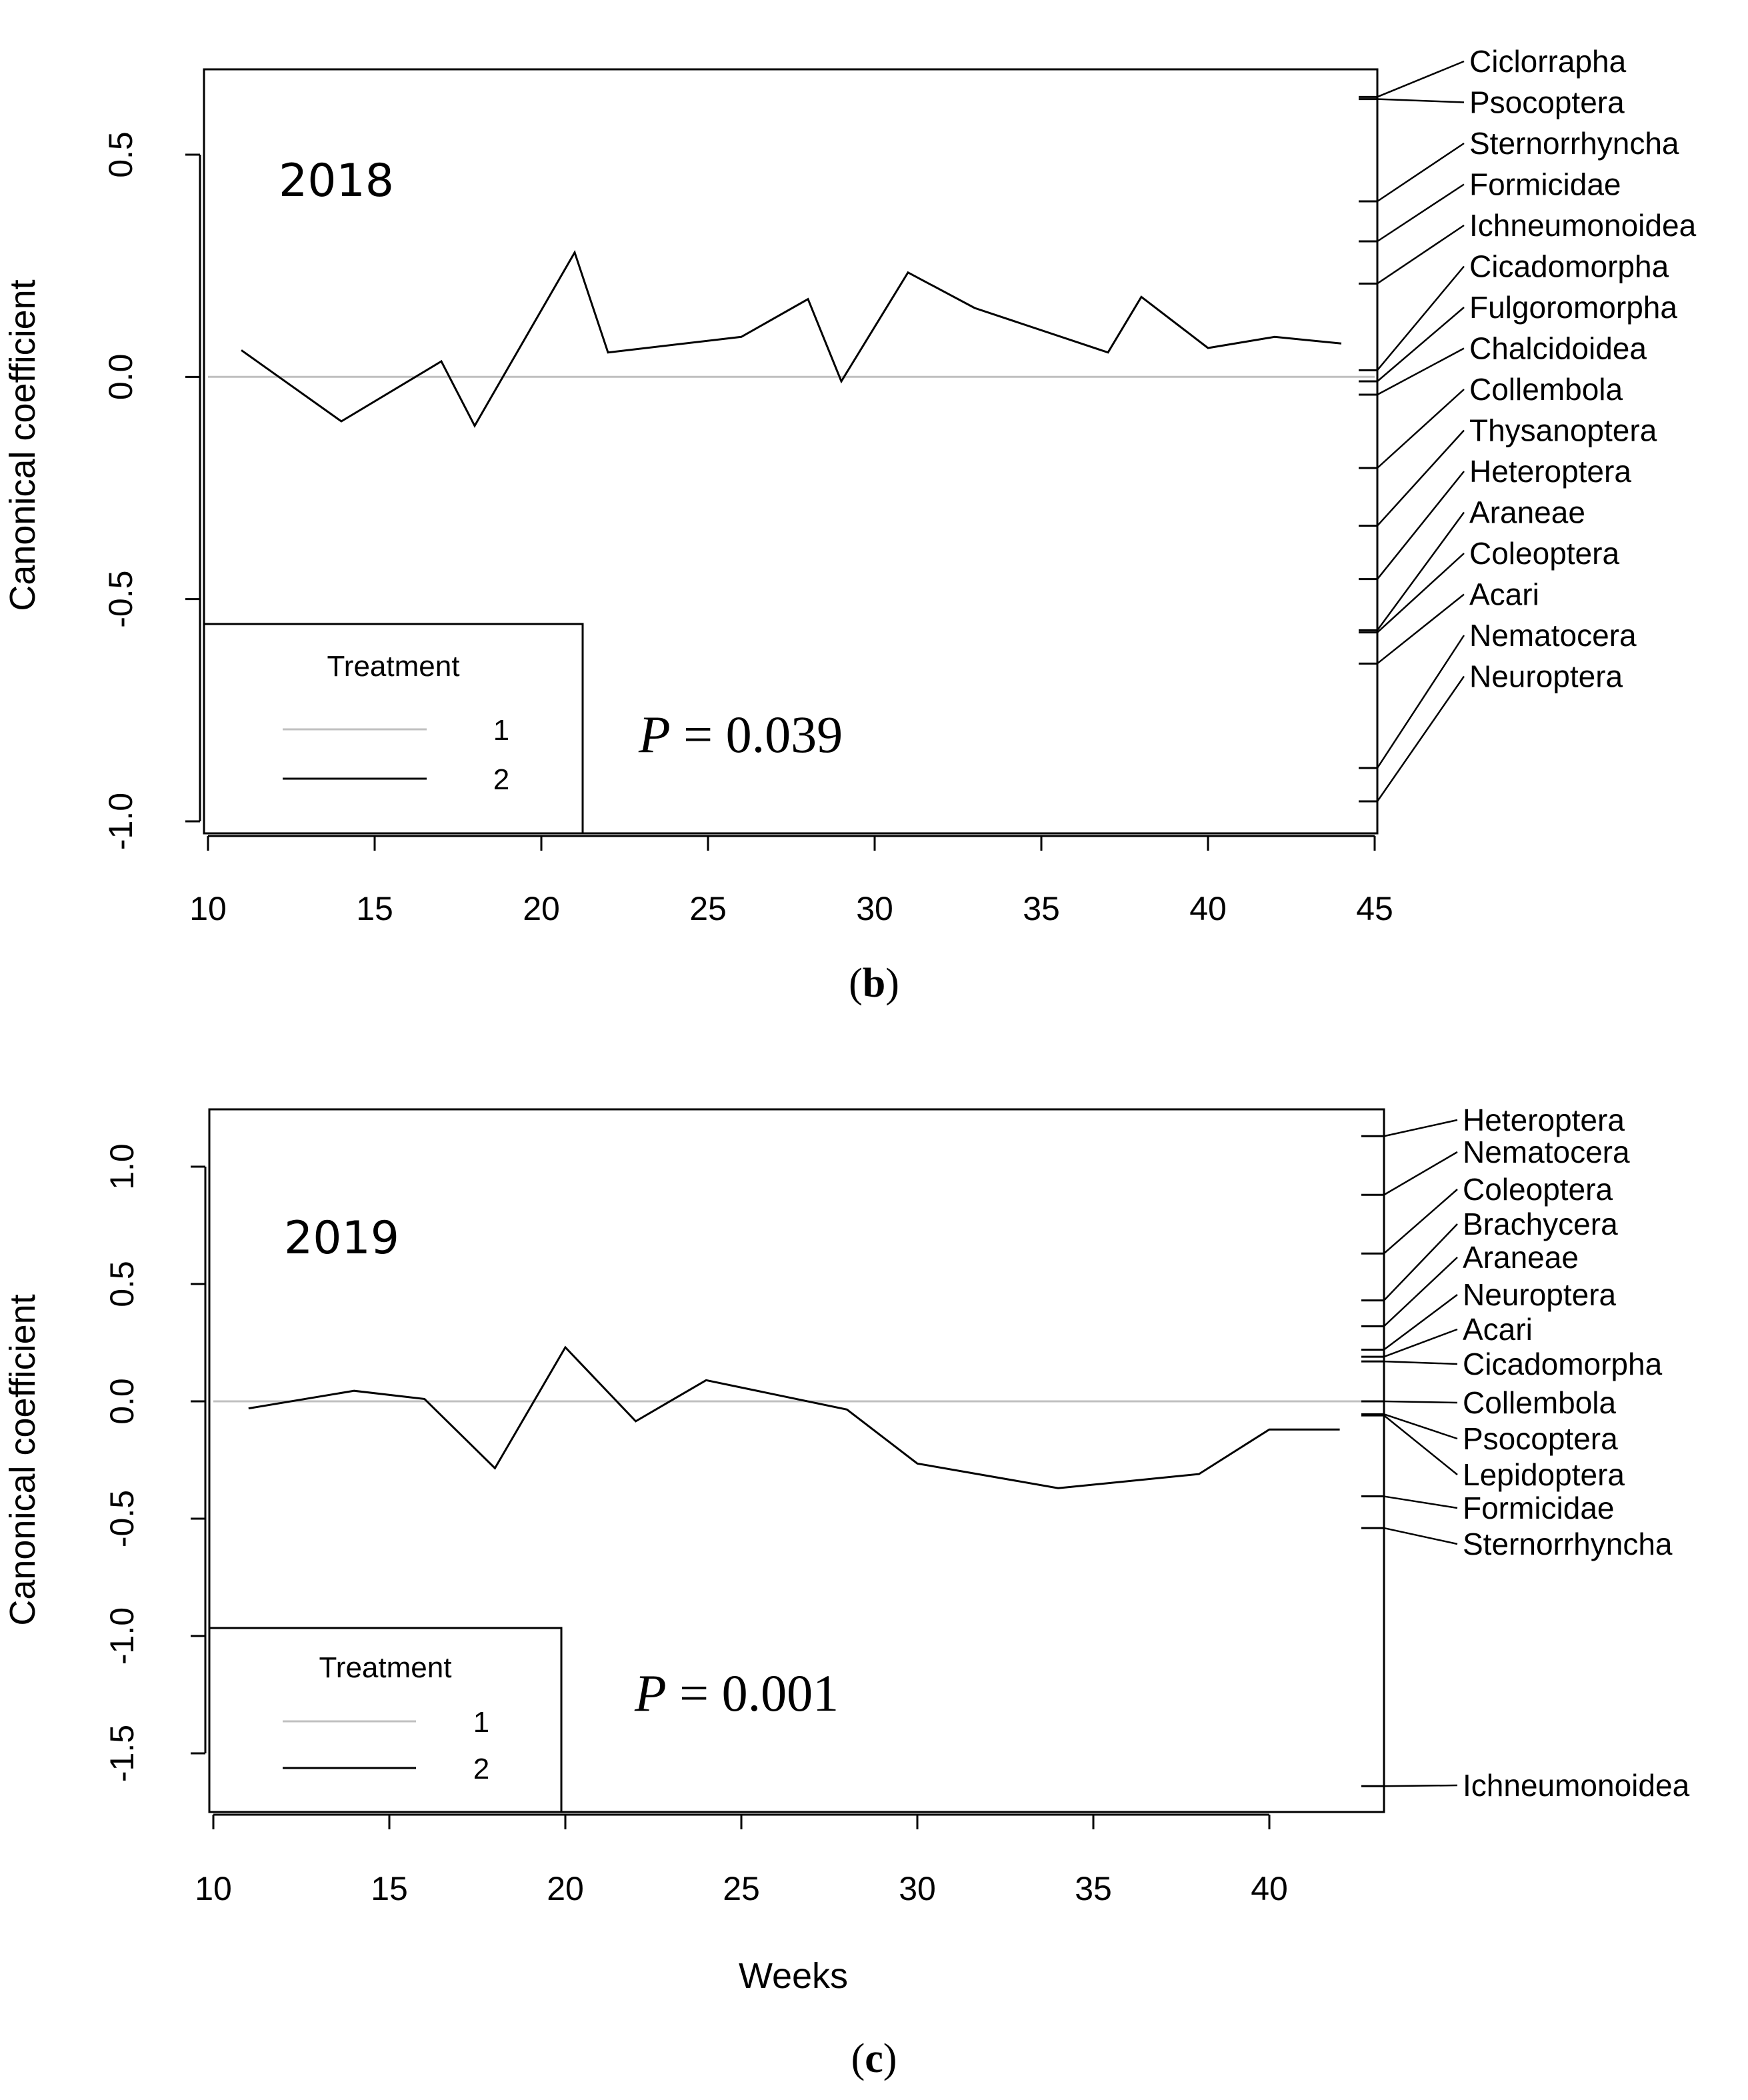 Image resolution: width=1748 pixels, height=2100 pixels. What do you see at coordinates (1569, 266) in the screenshot?
I see `species-label: Cicadomorpha` at bounding box center [1569, 266].